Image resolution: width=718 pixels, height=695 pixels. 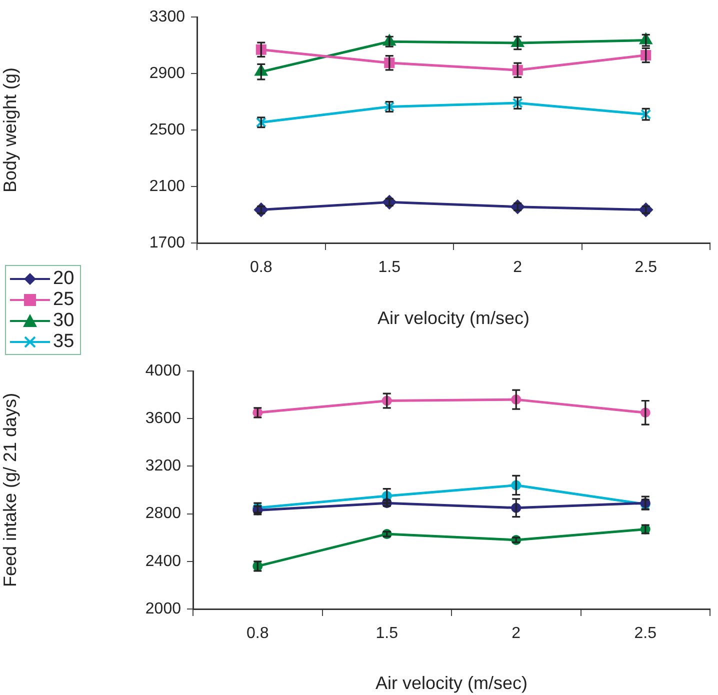 What do you see at coordinates (167, 129) in the screenshot?
I see `y-tick-label: 2500` at bounding box center [167, 129].